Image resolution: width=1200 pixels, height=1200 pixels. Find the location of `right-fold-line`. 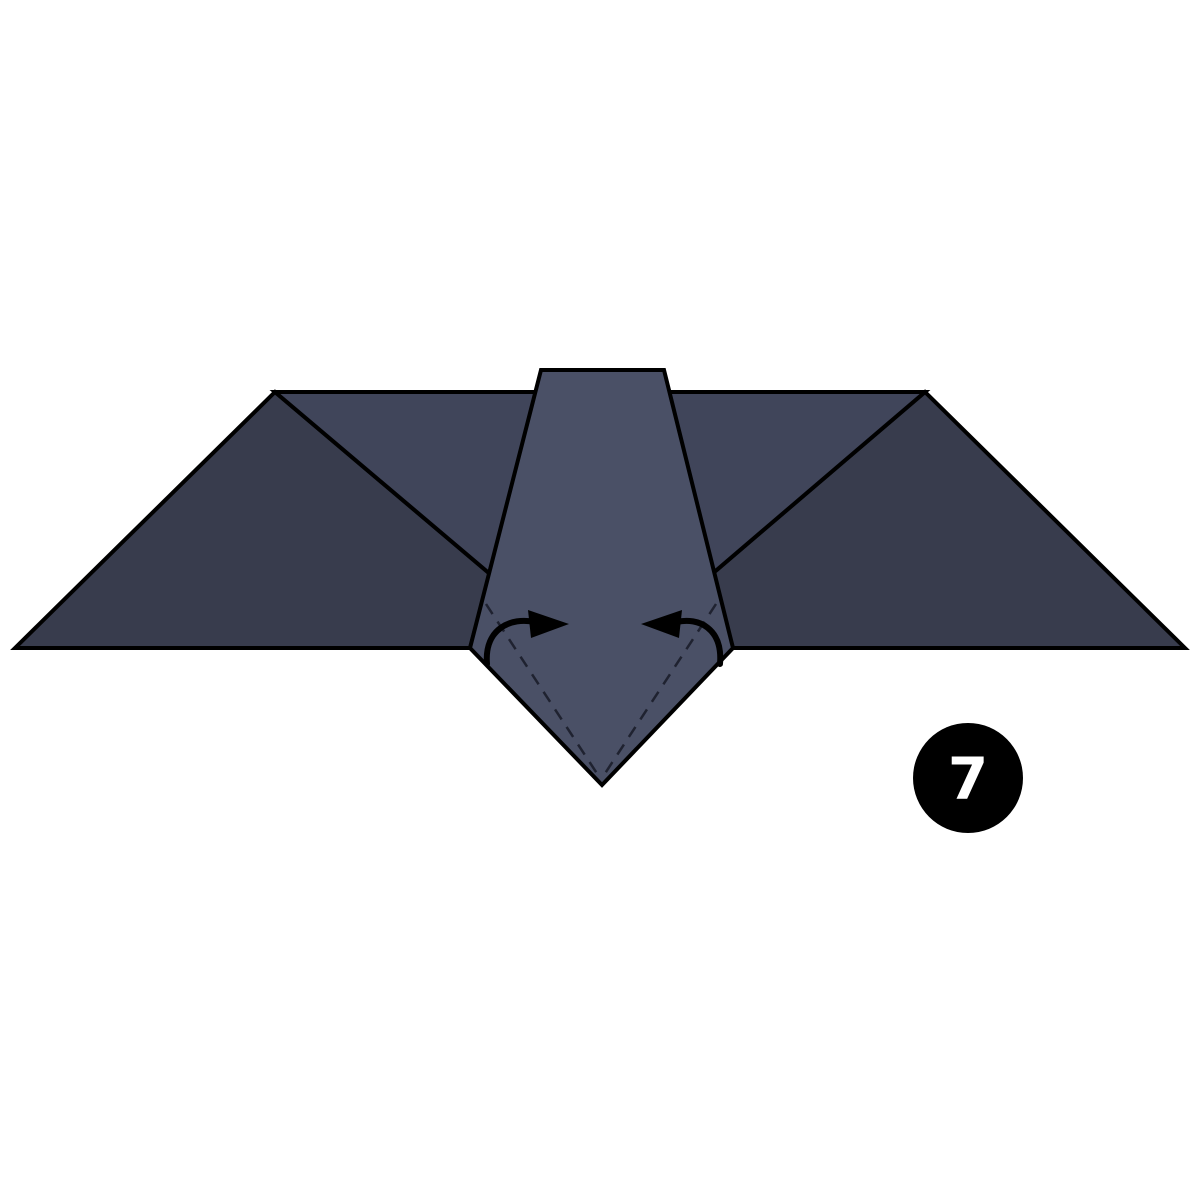

right-fold-line is located at coordinates (659, 691).